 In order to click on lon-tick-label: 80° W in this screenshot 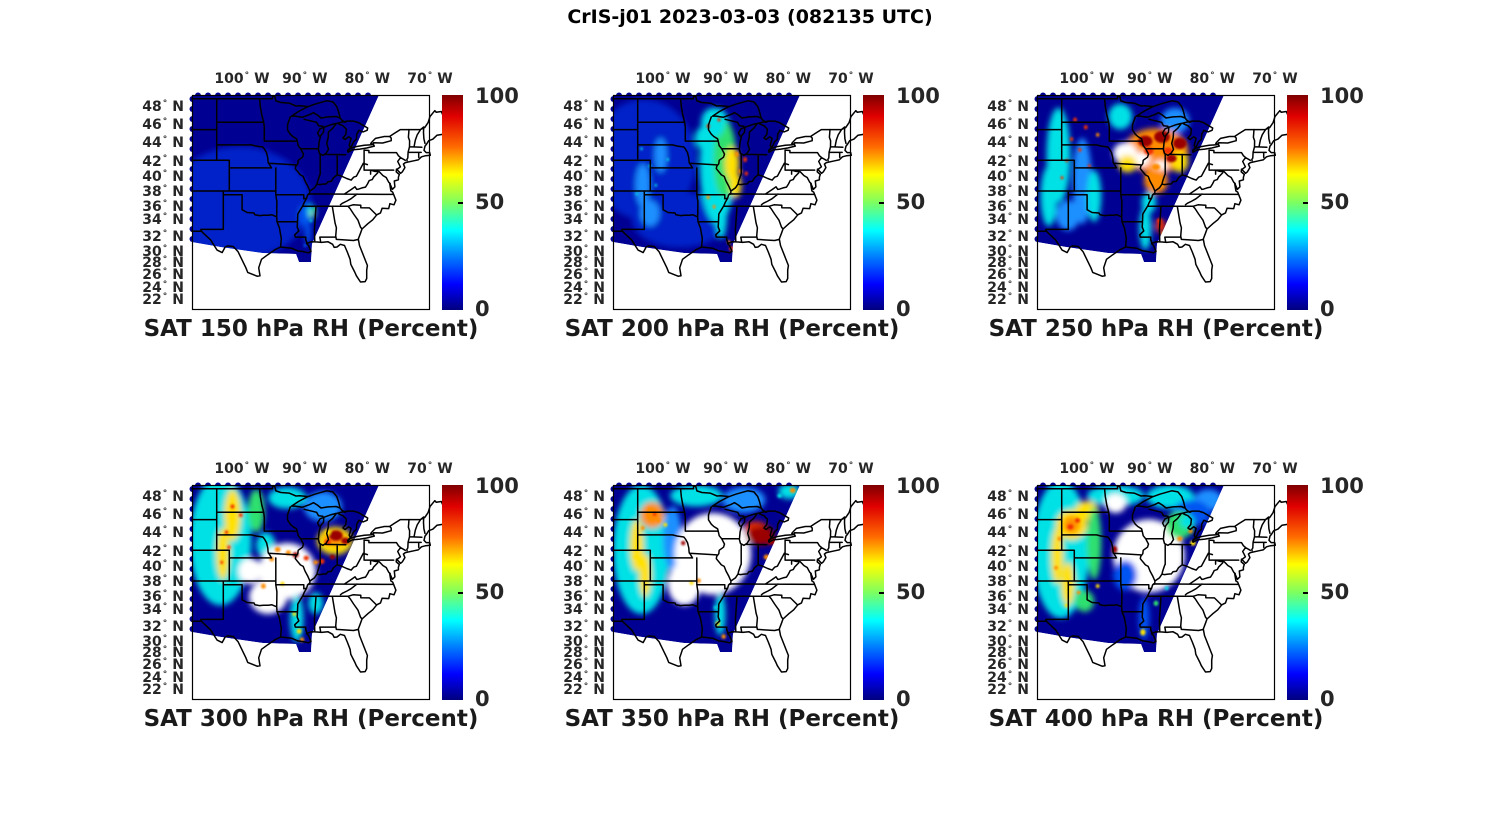, I will do `click(788, 79)`.